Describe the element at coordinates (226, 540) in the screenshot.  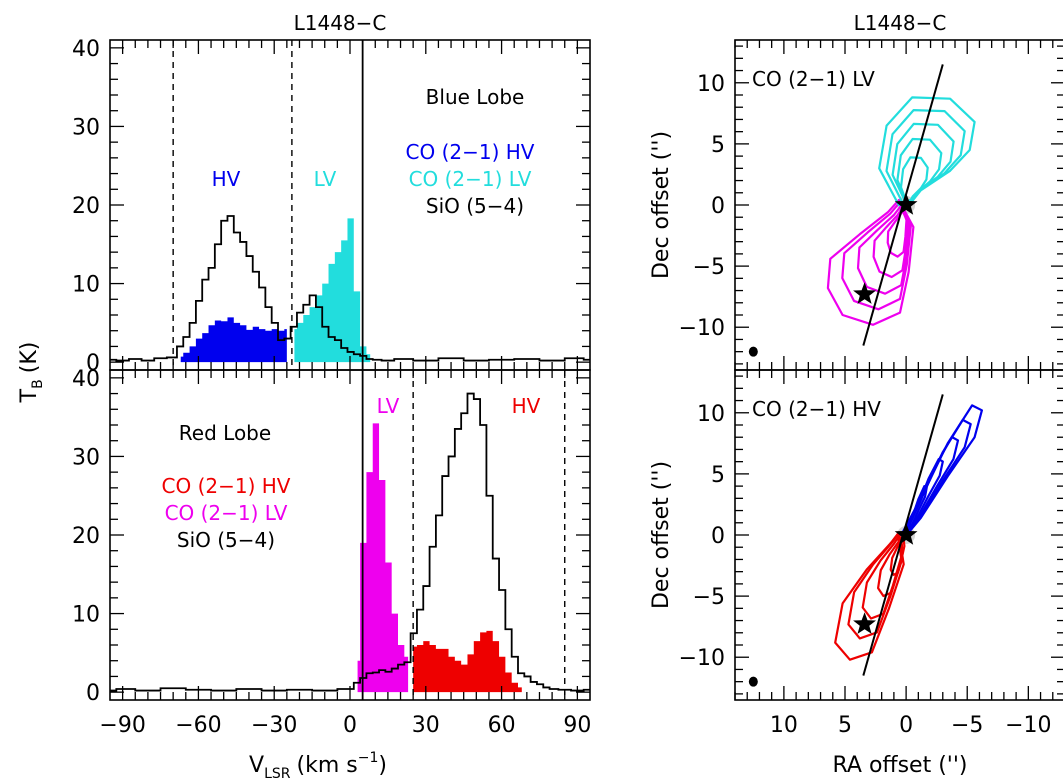
I see `red-legend-sio: SiO (5−4)` at that location.